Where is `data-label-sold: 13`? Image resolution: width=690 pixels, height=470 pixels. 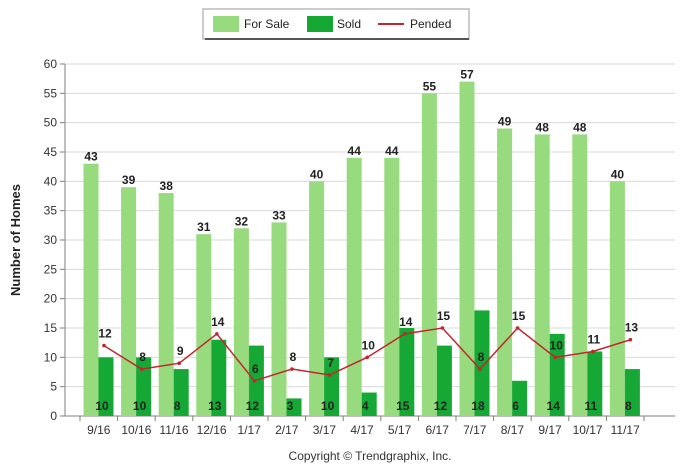 data-label-sold: 13 is located at coordinates (215, 406).